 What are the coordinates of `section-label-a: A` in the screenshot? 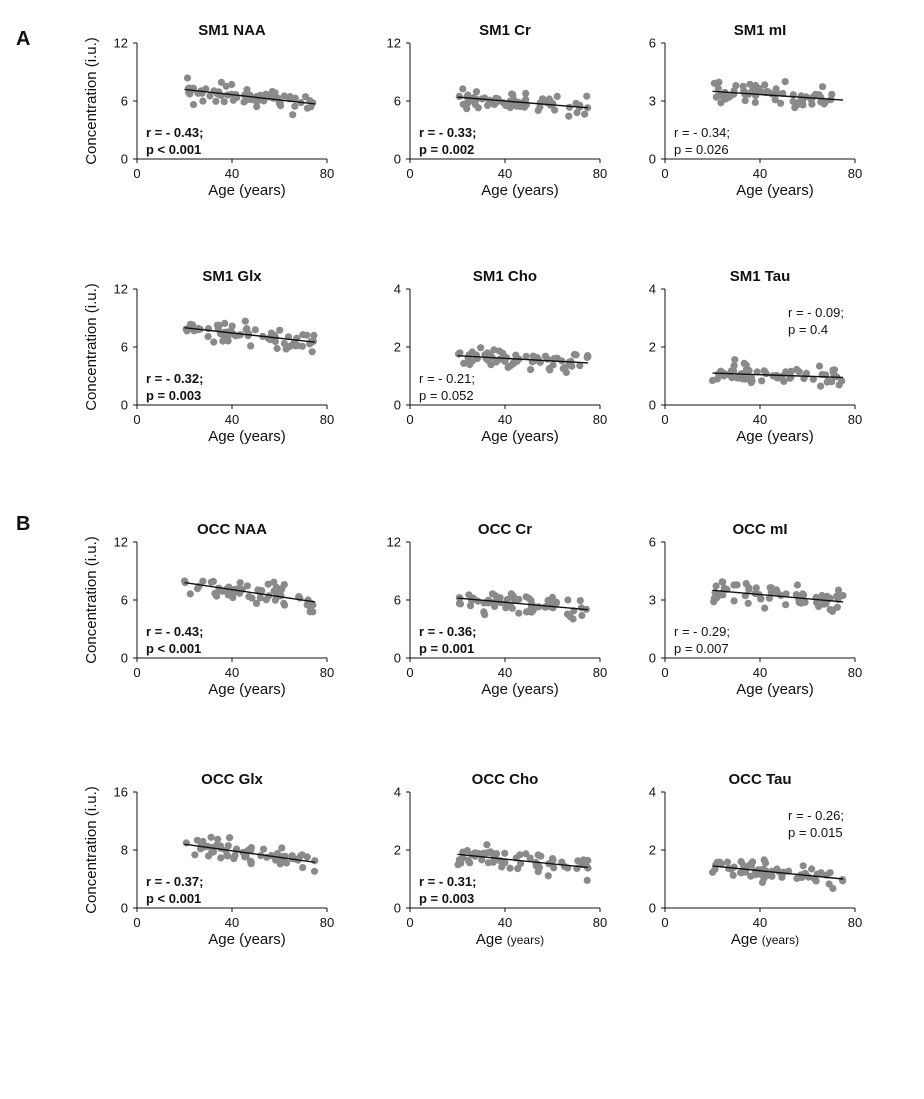 It's located at (23, 39).